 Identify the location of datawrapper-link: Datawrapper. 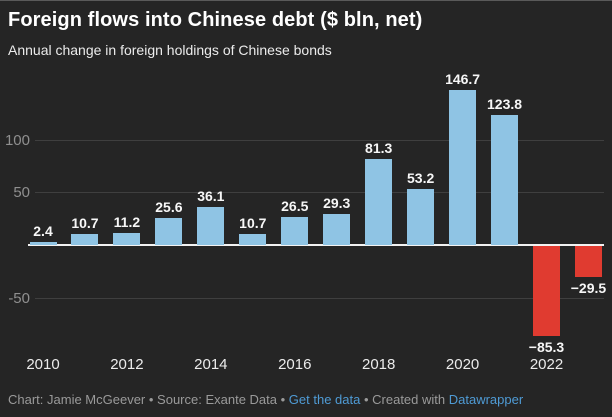
(486, 399).